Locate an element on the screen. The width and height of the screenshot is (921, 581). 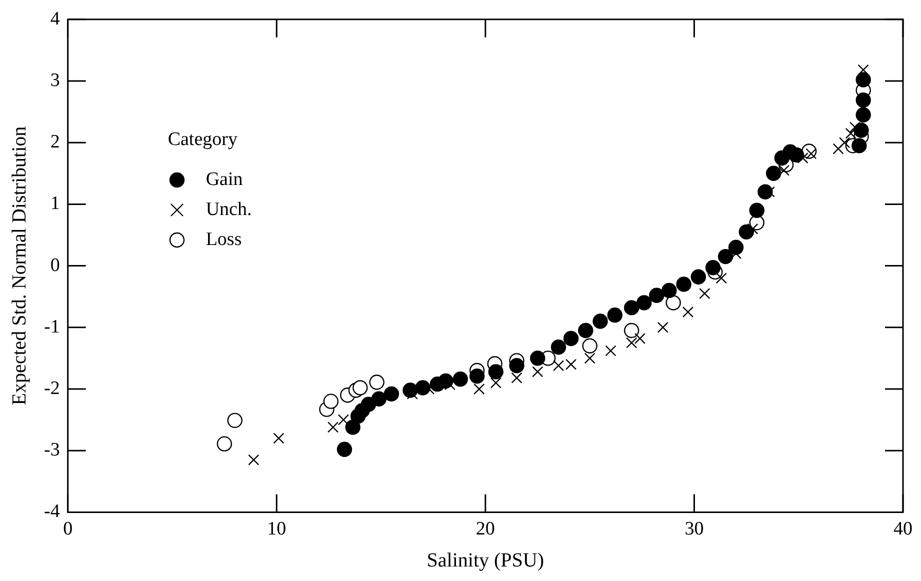
x-tick-label: 20 is located at coordinates (485, 529).